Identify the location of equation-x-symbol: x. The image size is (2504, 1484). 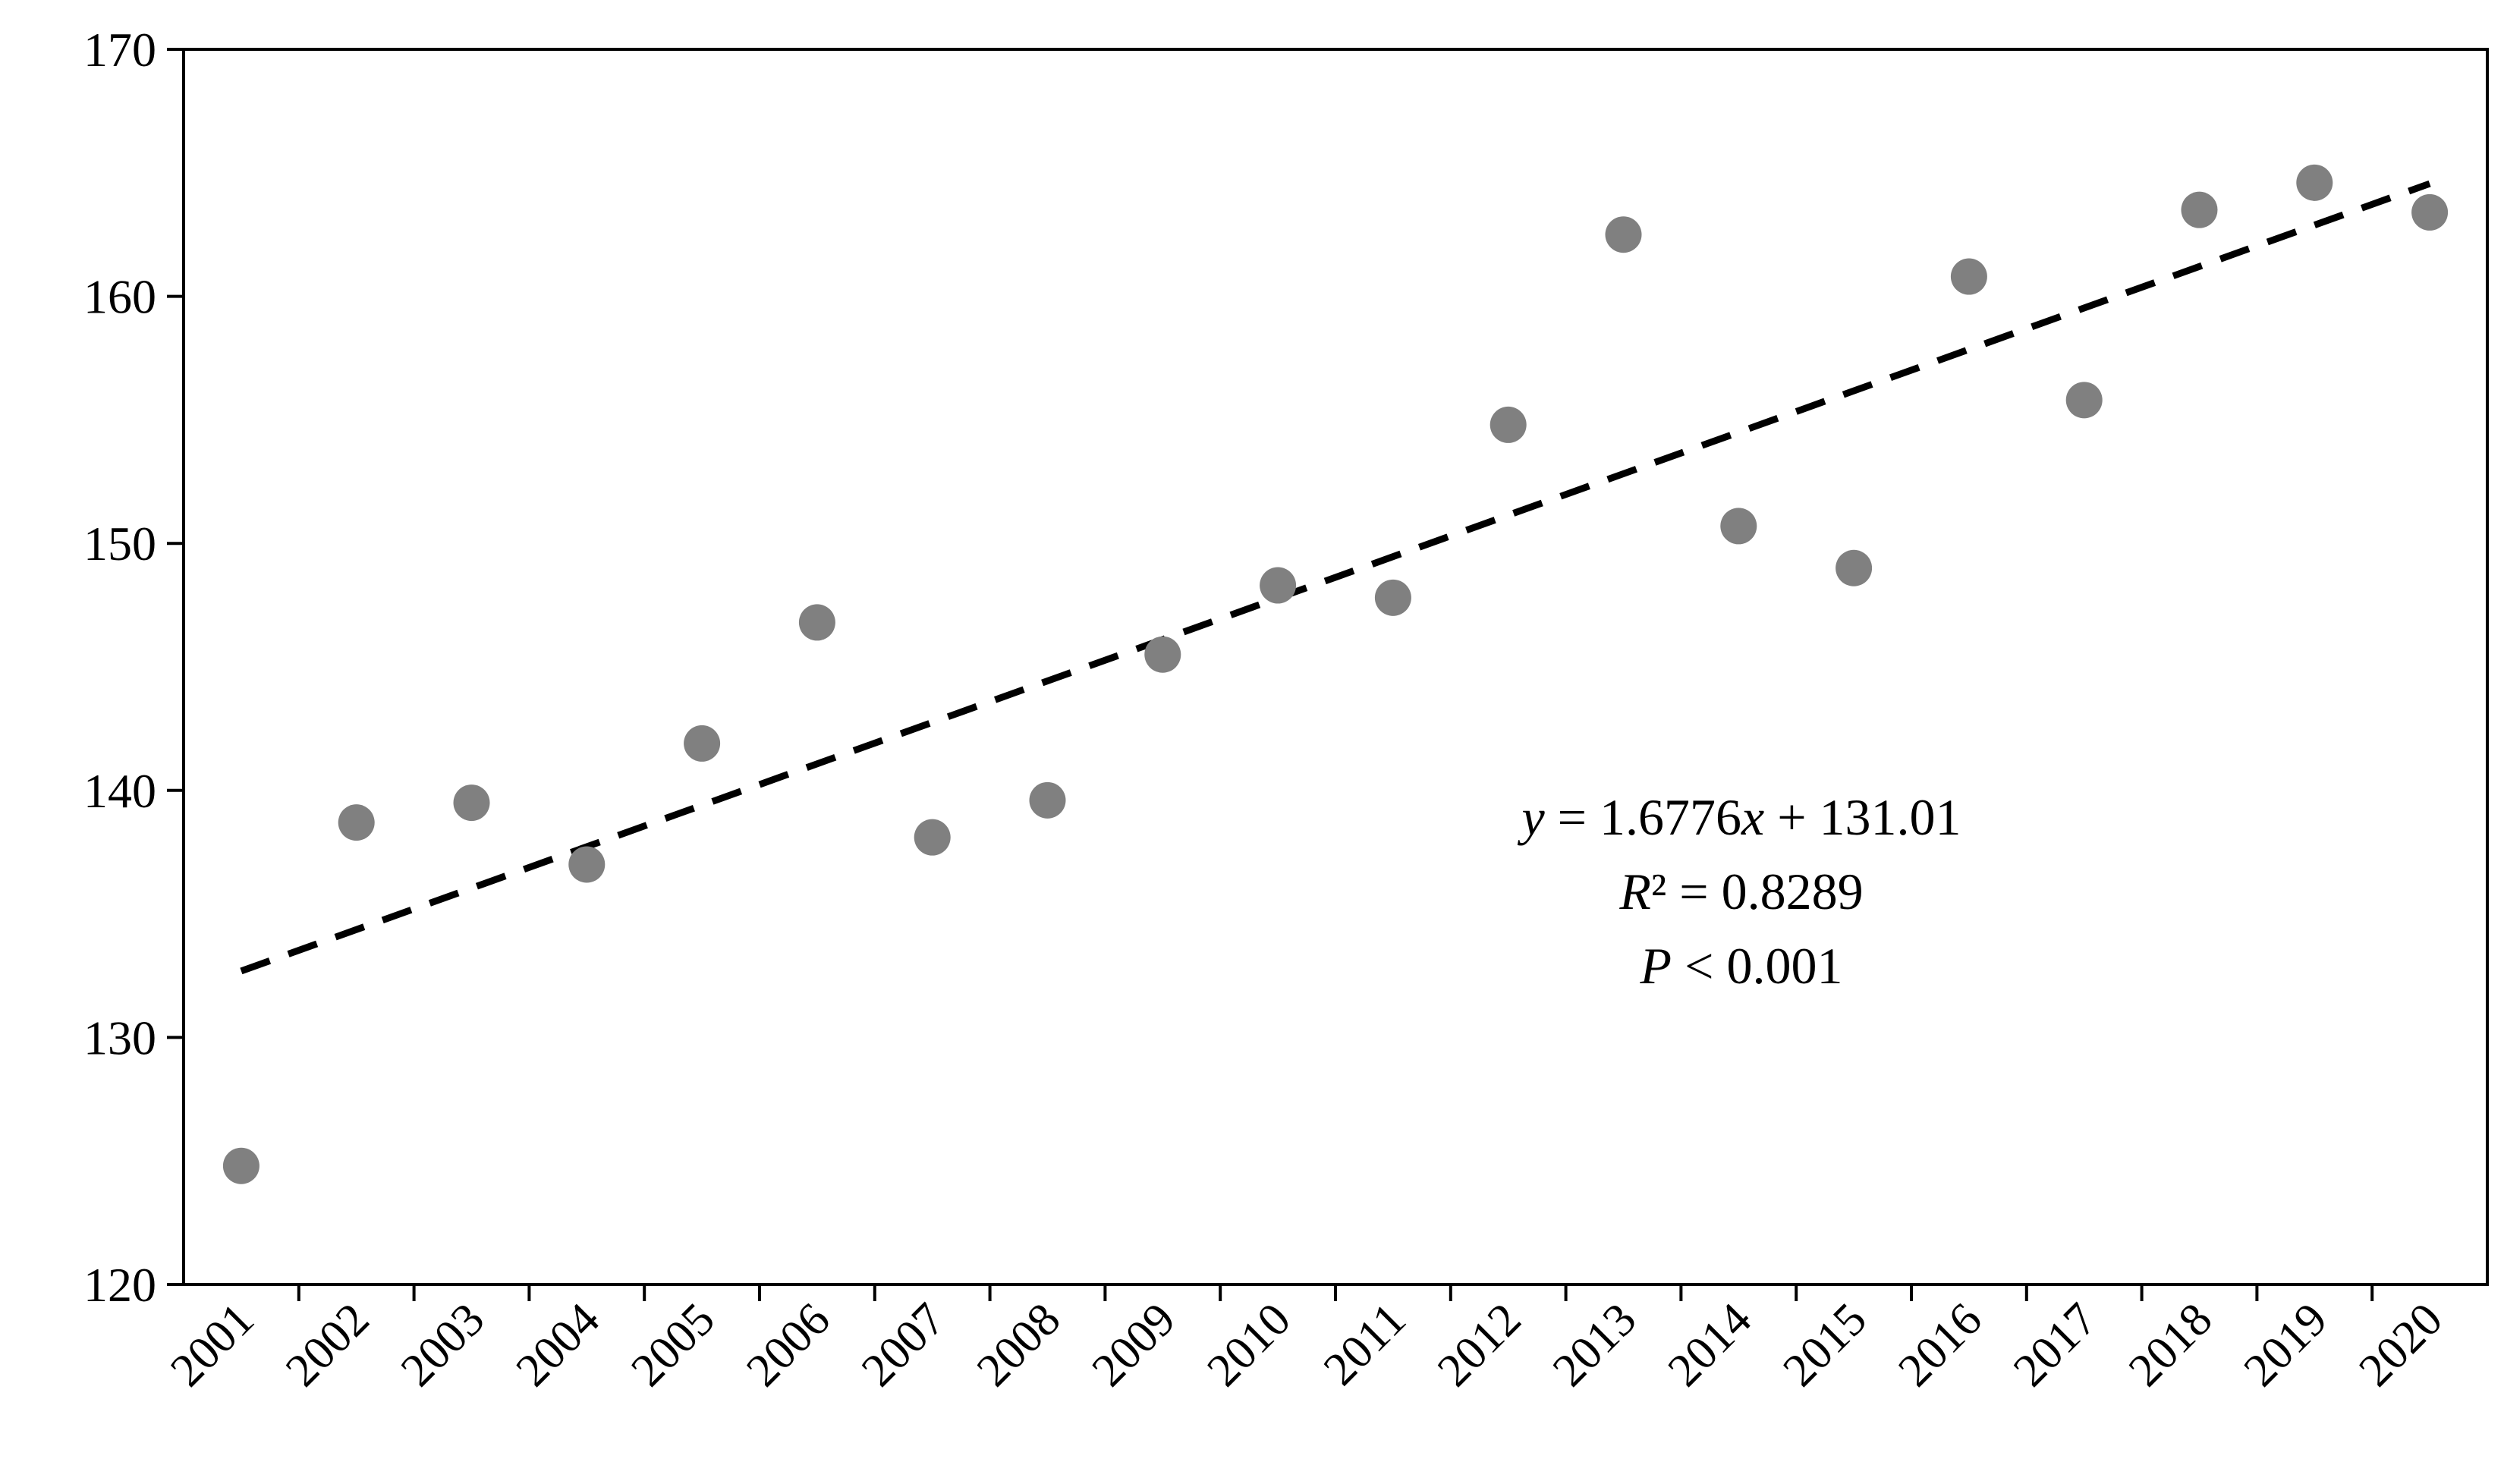
(1752, 817).